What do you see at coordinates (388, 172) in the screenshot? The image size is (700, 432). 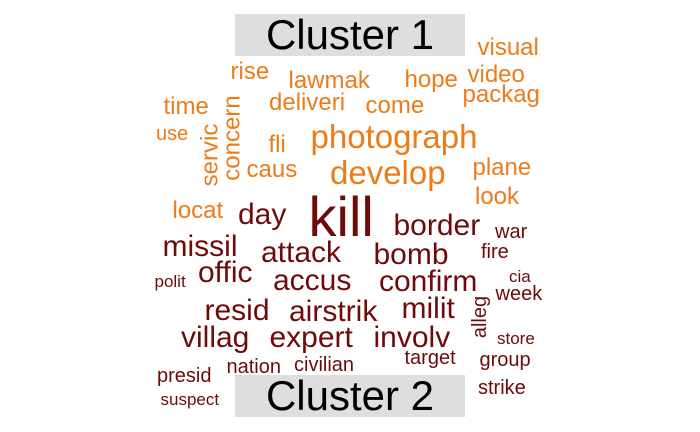 I see `word-develop: develop` at bounding box center [388, 172].